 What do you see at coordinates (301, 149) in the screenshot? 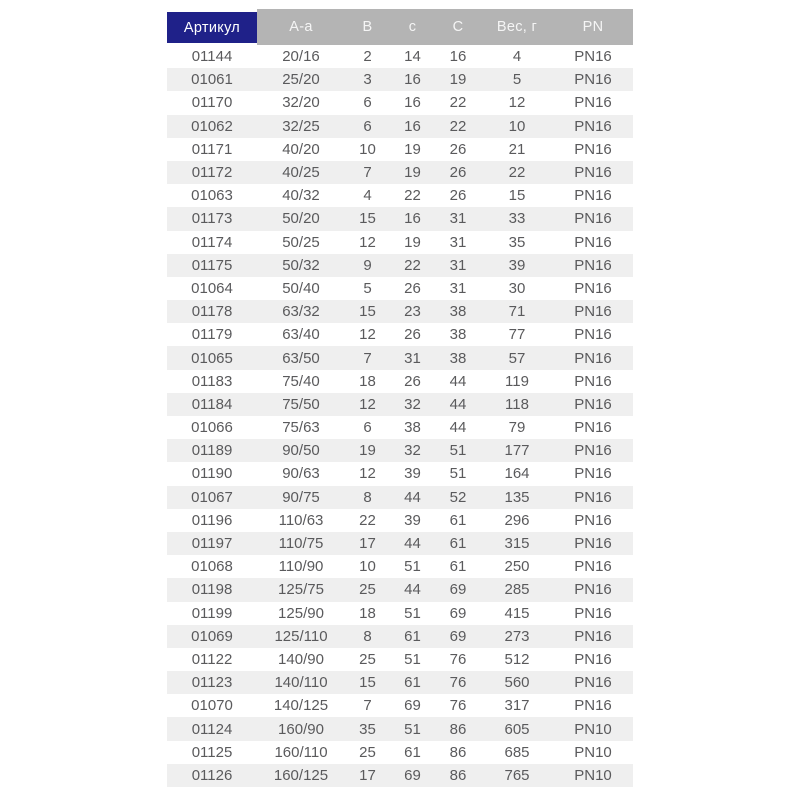
I see `table-cell: 40/20` at bounding box center [301, 149].